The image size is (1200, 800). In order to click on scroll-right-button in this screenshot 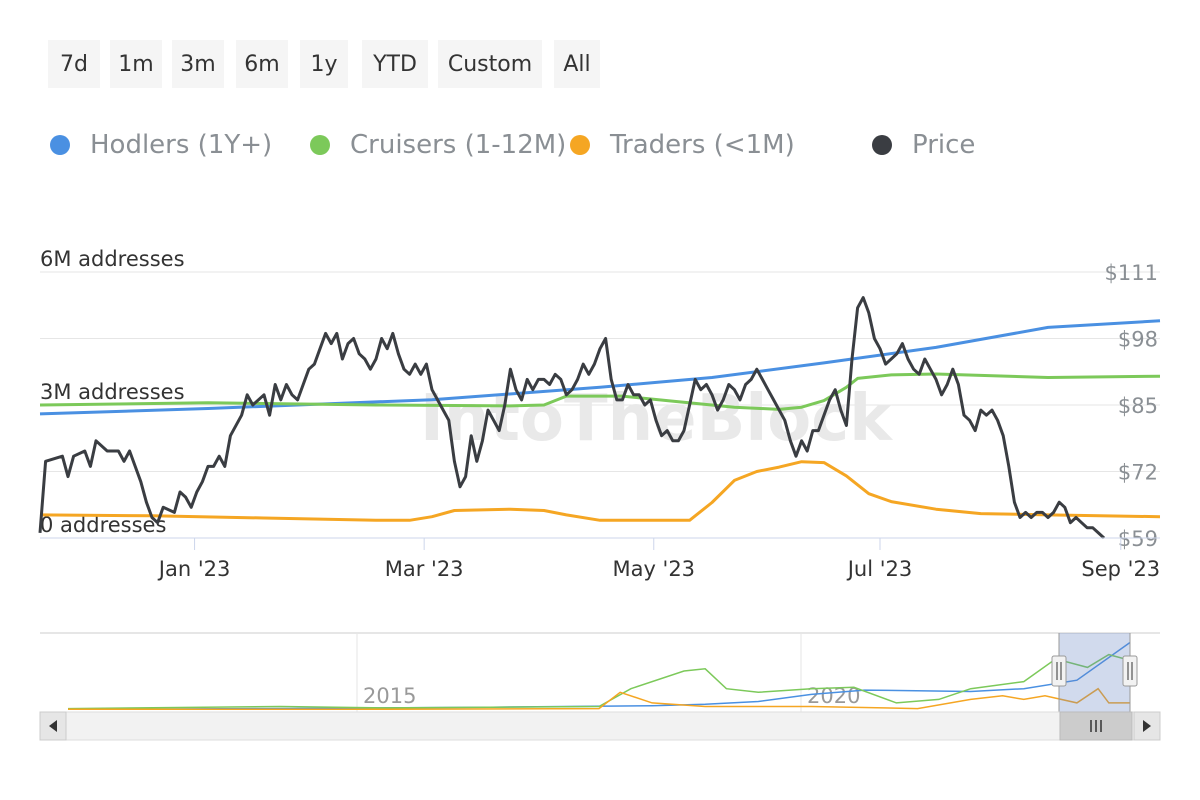, I will do `click(1147, 726)`.